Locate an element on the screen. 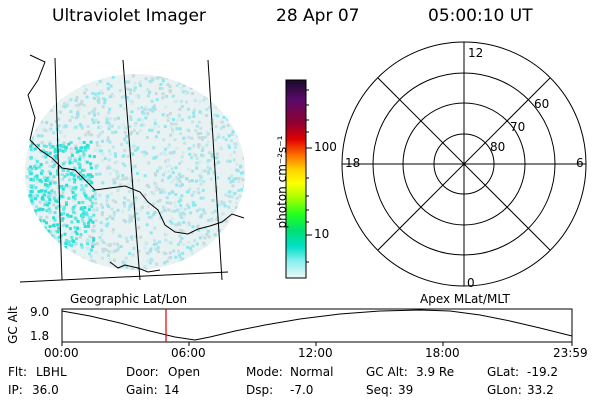  info-seq-label: Seq: is located at coordinates (379, 390).